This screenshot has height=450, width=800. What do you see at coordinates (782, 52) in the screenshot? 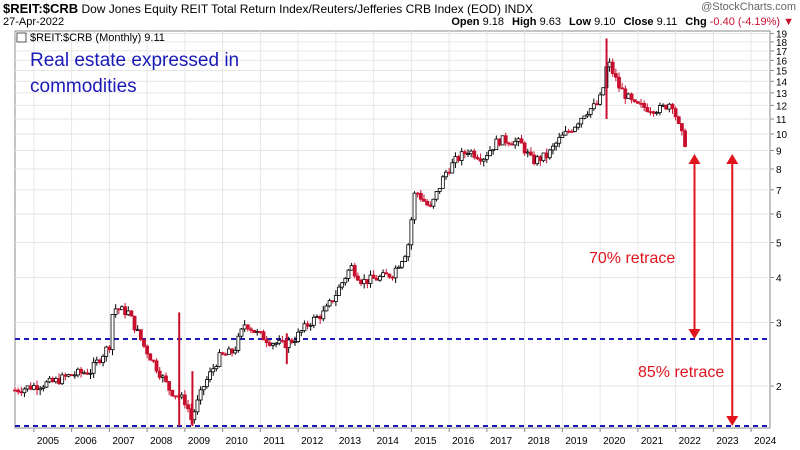
I see `y-tick-label: 17` at bounding box center [782, 52].